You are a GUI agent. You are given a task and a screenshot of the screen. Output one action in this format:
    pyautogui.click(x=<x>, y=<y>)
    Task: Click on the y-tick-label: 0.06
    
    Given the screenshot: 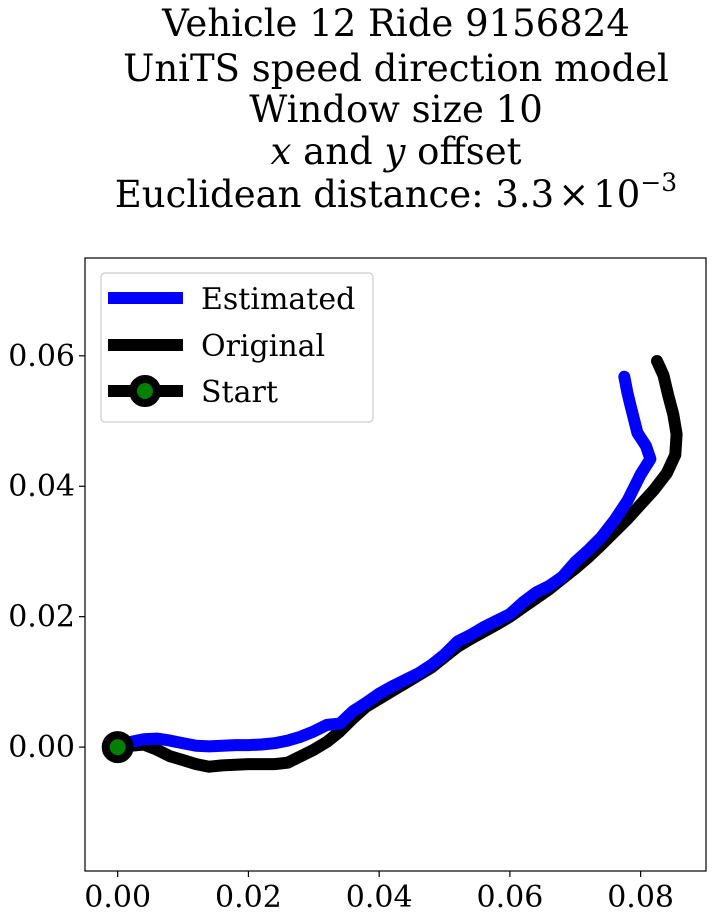 What is the action you would take?
    pyautogui.click(x=41, y=356)
    